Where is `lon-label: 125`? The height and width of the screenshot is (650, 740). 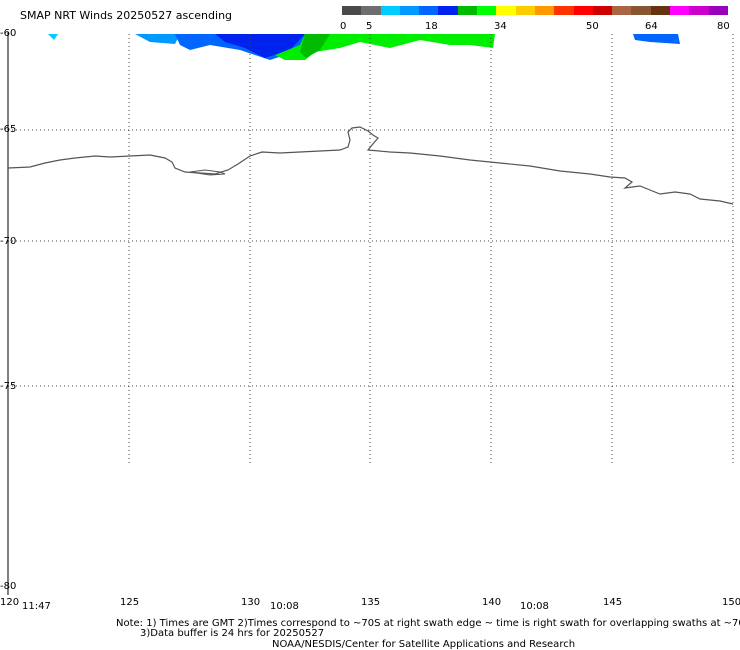
lon-label: 125 is located at coordinates (130, 602).